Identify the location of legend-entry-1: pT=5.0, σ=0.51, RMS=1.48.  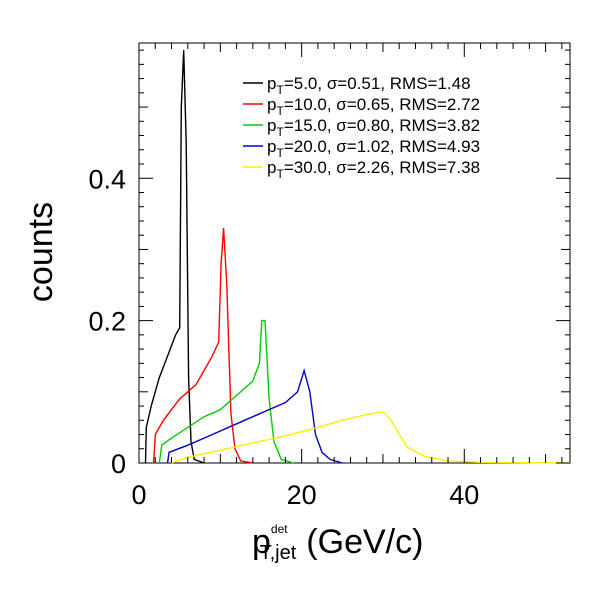
(369, 85).